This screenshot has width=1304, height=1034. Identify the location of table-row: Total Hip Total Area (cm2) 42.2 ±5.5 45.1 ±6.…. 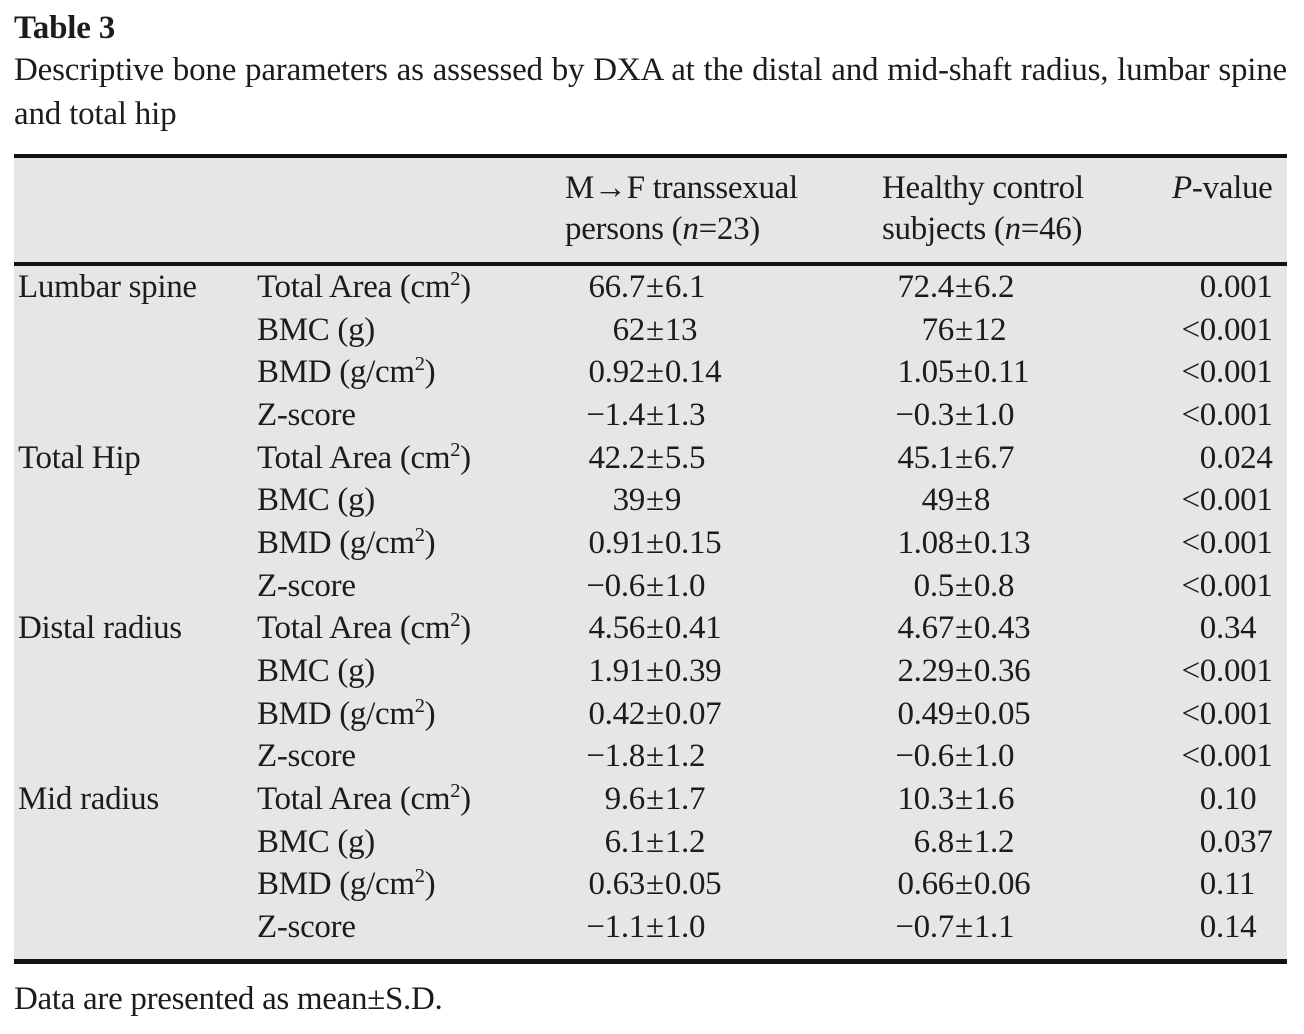
(650, 458).